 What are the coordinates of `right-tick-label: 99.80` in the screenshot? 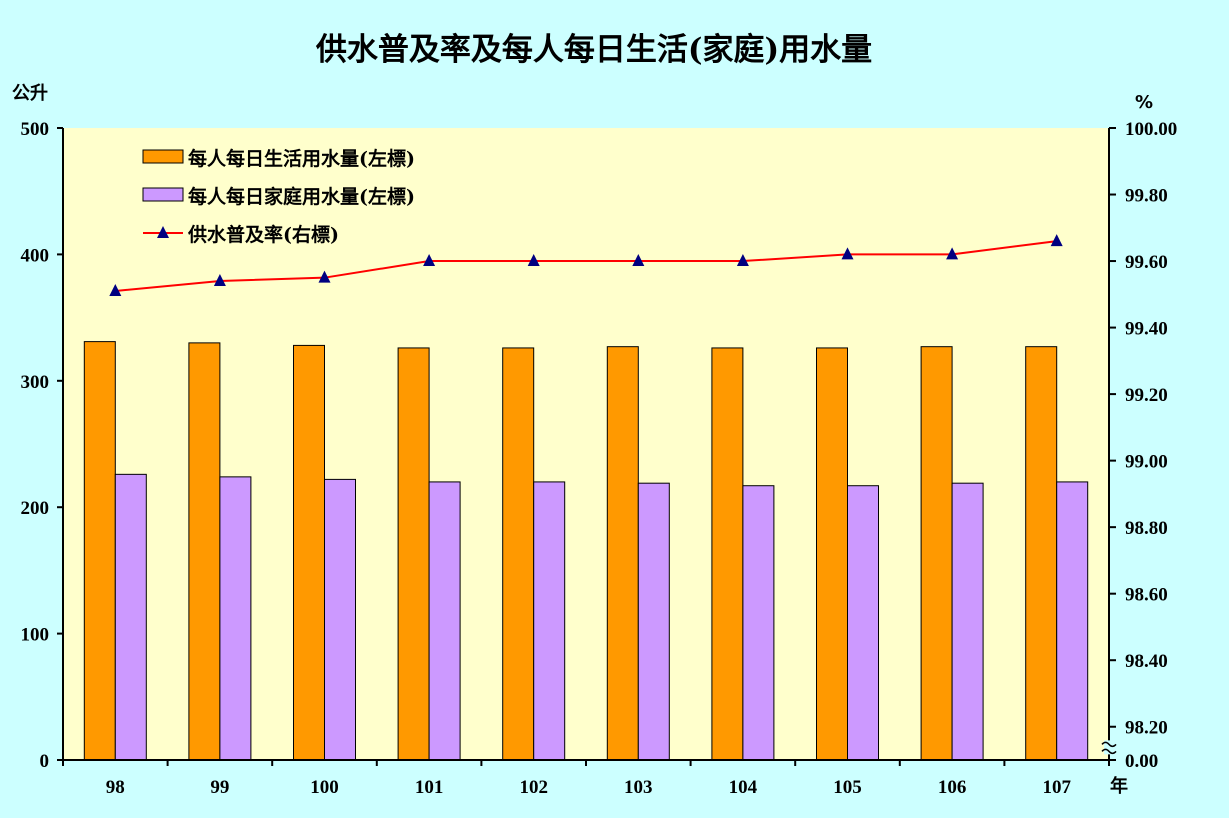 It's located at (1146, 196).